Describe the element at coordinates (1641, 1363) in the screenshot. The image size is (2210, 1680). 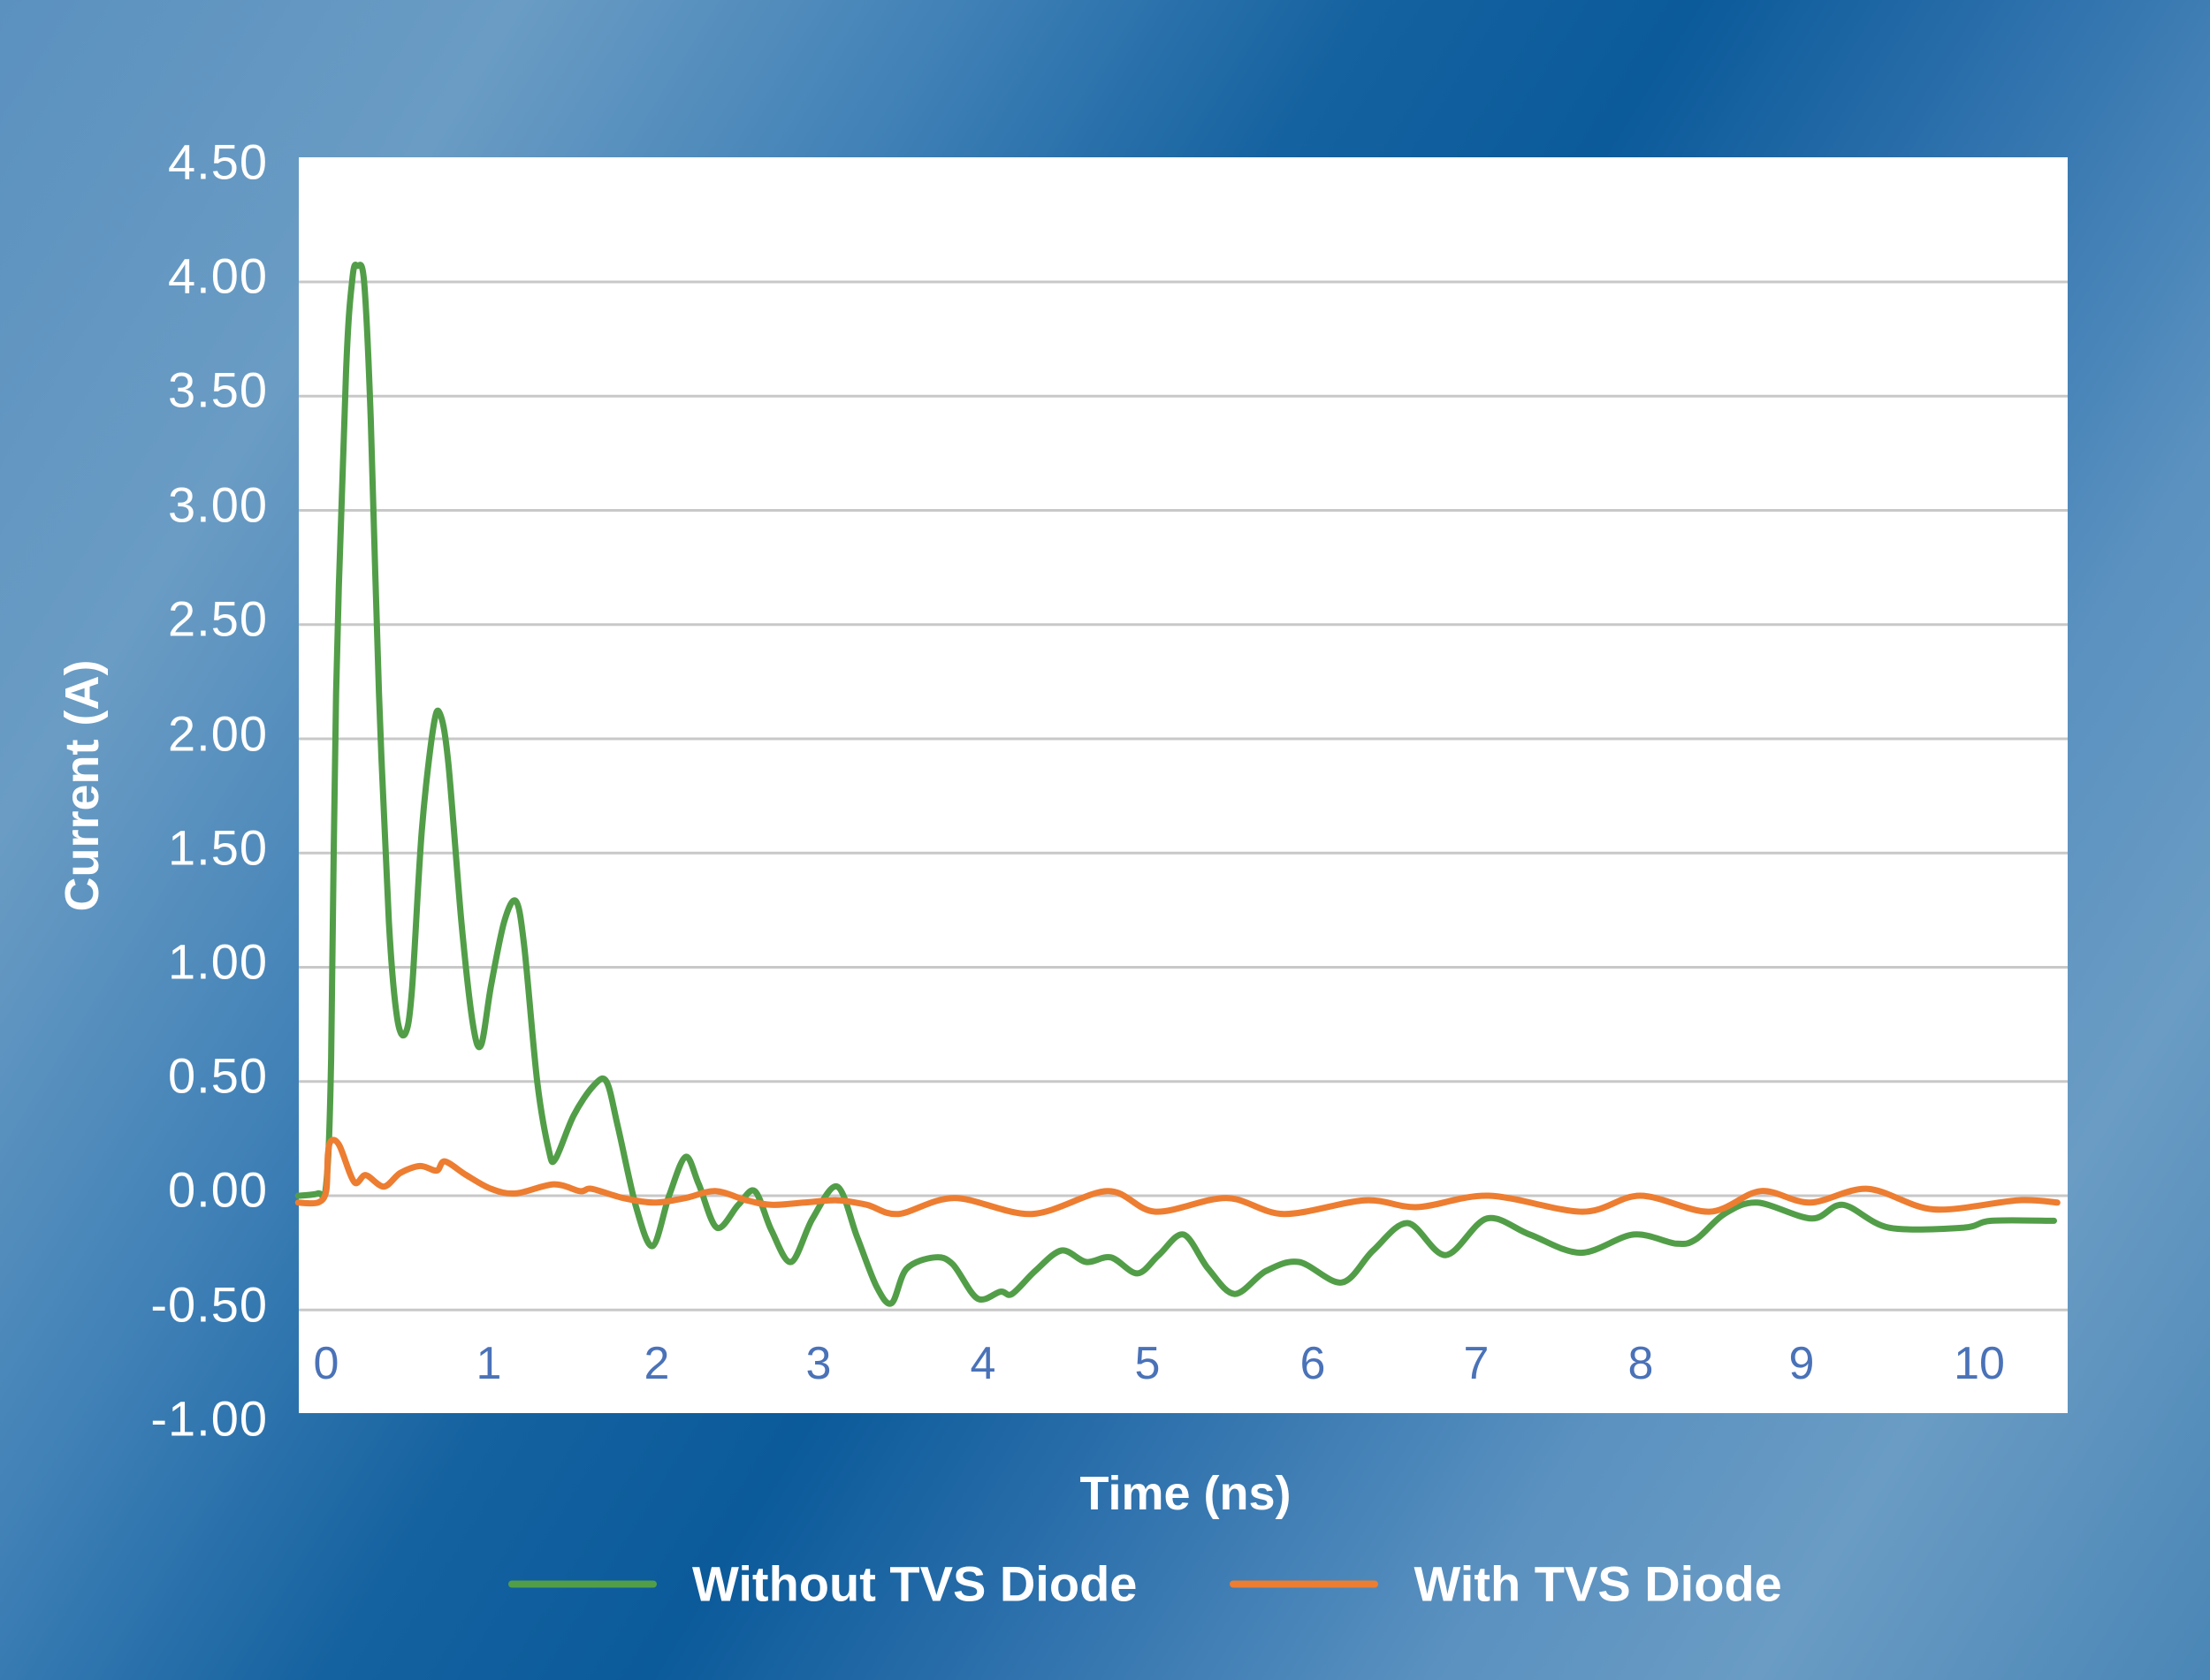
I see `x-tick-label: 8` at that location.